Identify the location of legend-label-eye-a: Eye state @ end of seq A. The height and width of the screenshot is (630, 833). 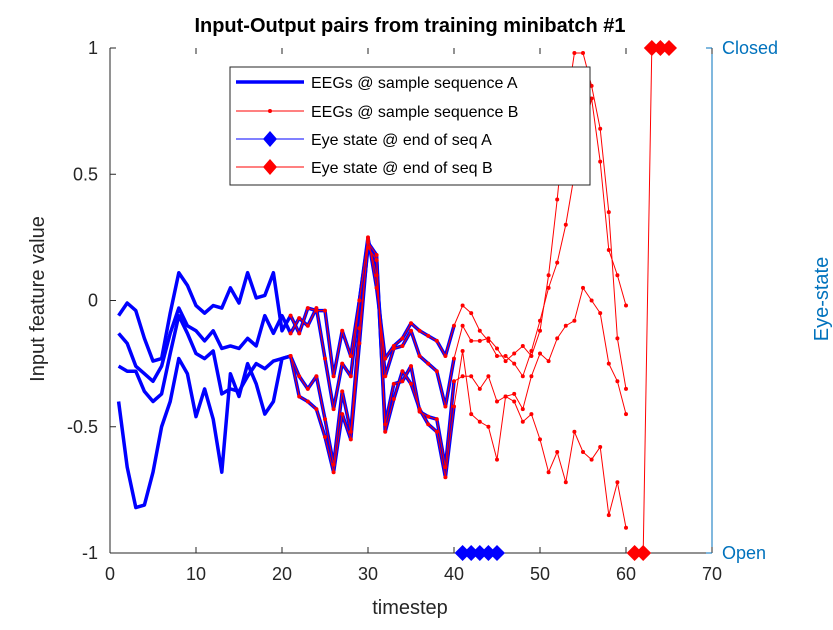
(401, 140).